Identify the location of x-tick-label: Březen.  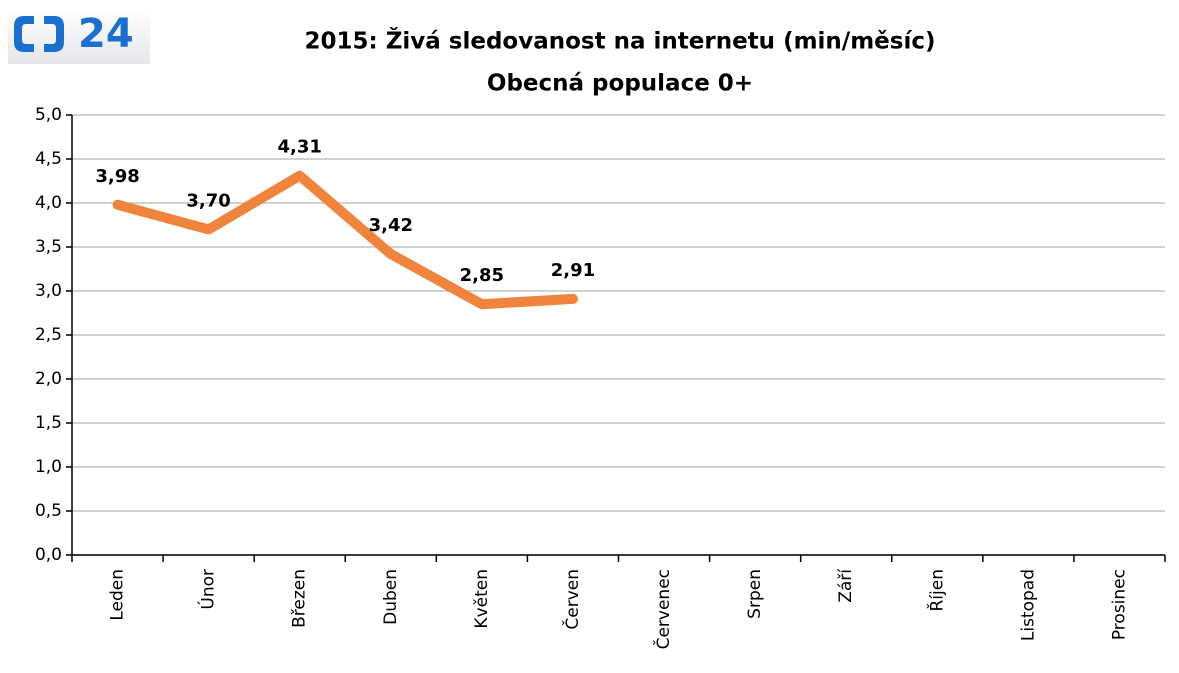
(300, 598).